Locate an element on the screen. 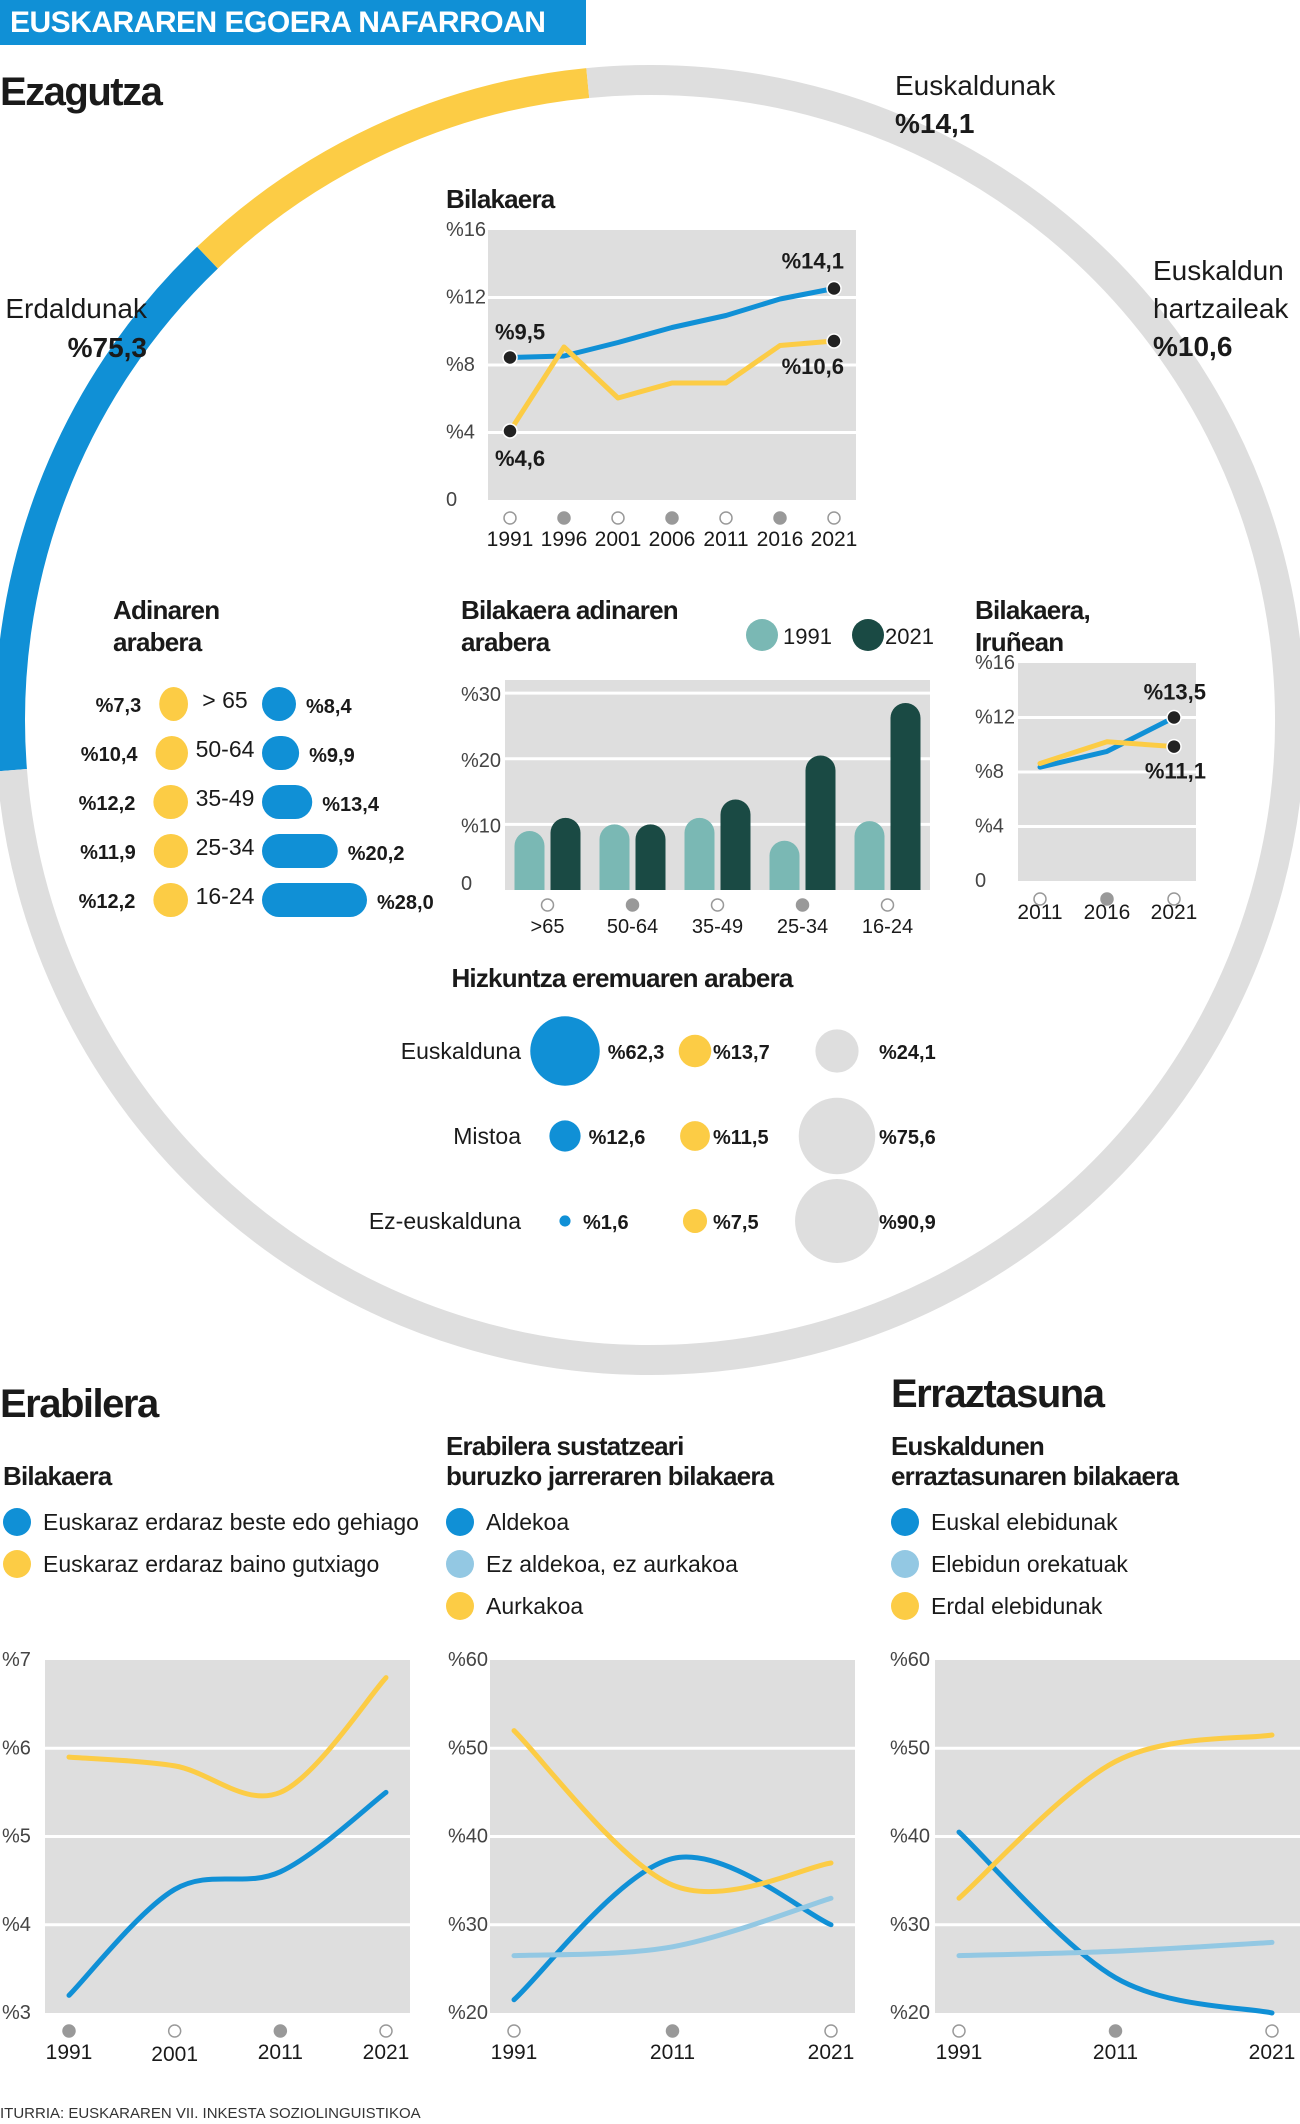  x-tick-label: 35-49 is located at coordinates (717, 927).